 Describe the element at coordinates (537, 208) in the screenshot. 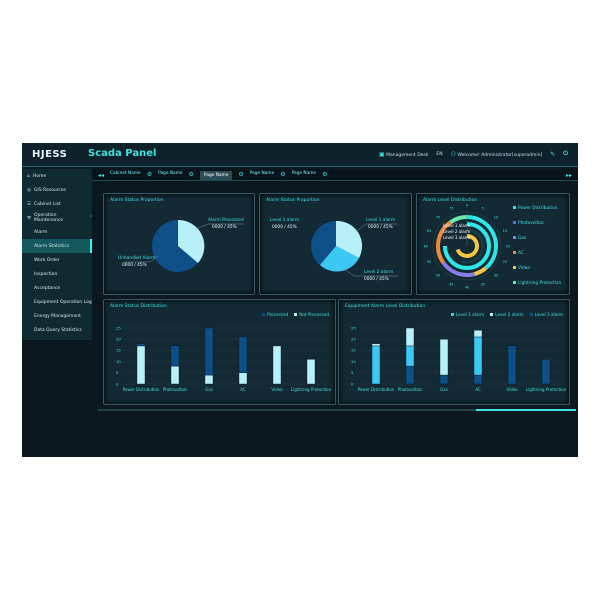

I see `legend-item: Power Distribution` at that location.